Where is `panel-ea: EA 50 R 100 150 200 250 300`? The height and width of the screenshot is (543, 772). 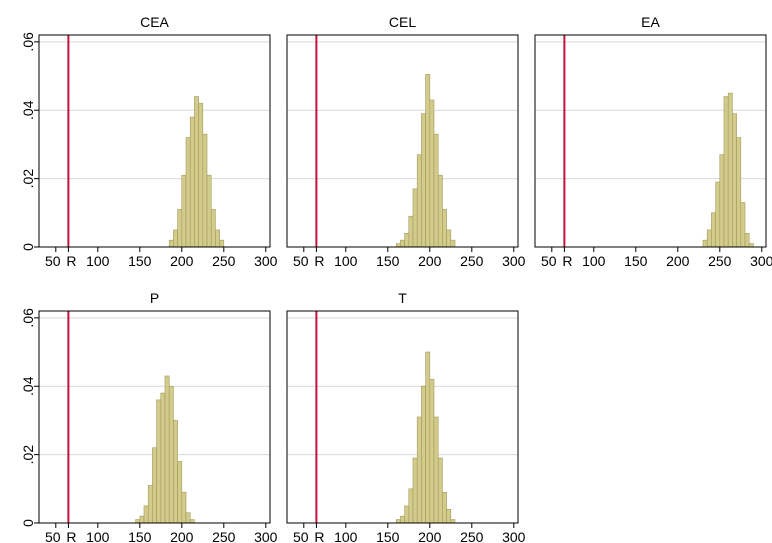
panel-ea: EA 50 R 100 150 200 250 300 is located at coordinates (653, 141).